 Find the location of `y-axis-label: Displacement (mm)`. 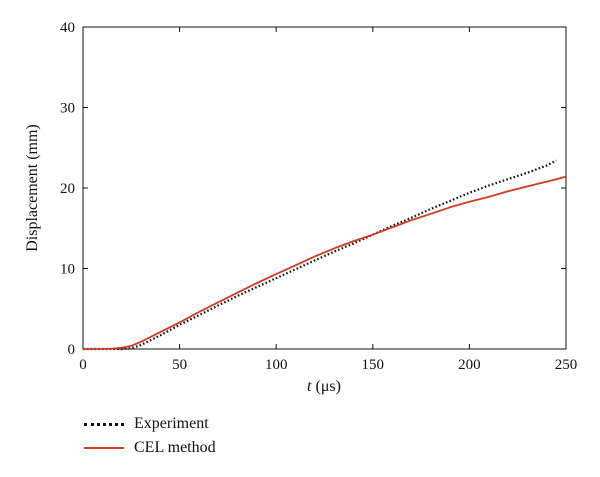

y-axis-label: Displacement (mm) is located at coordinates (32, 188).